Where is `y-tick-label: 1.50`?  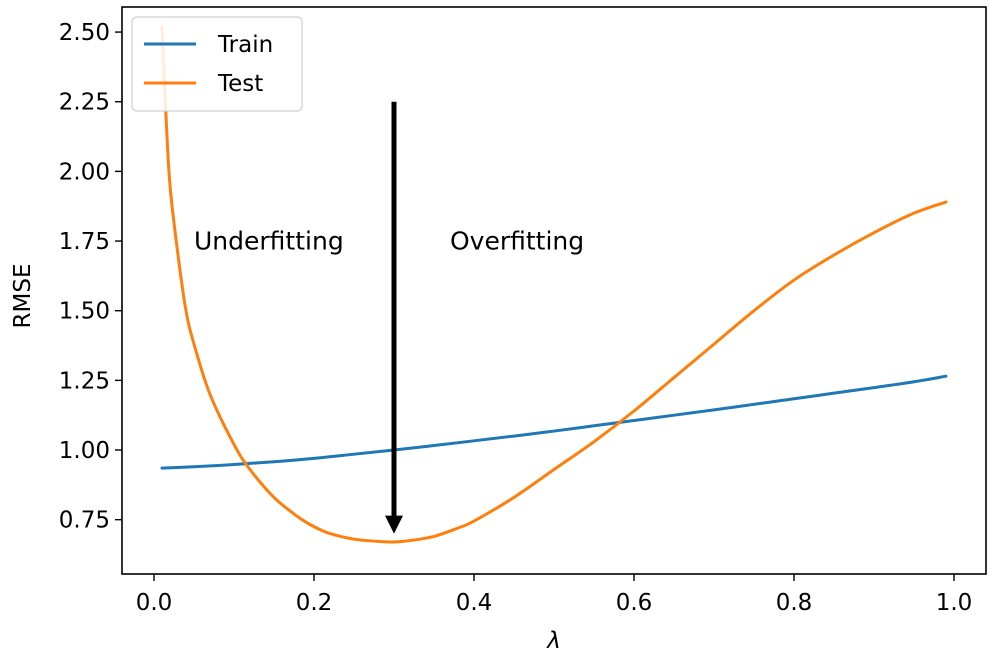 y-tick-label: 1.50 is located at coordinates (84, 312).